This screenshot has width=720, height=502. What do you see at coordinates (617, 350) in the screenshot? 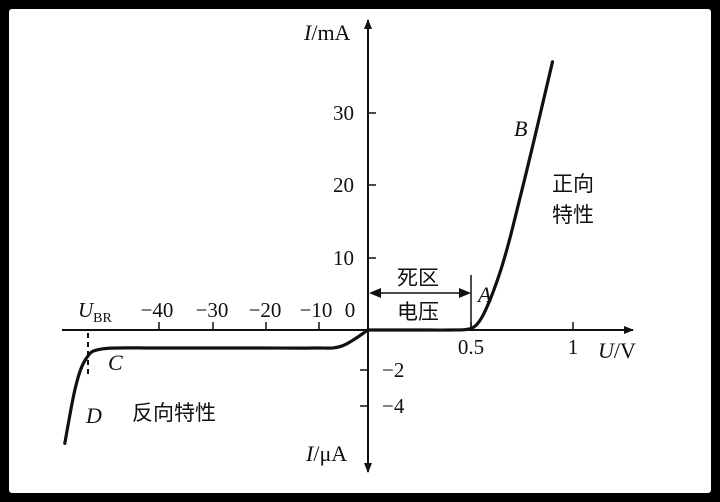
I see `x-axis-title: U/V` at bounding box center [617, 350].